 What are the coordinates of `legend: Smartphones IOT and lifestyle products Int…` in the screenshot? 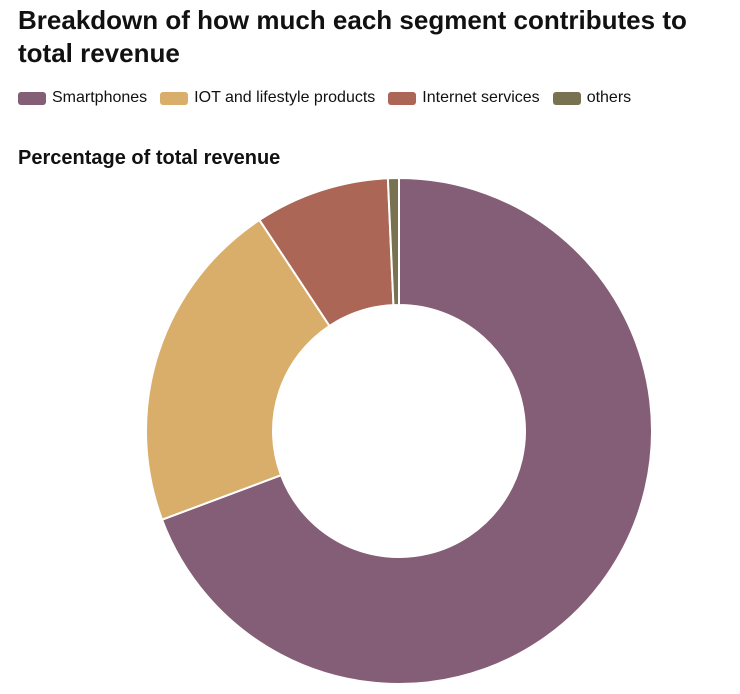 It's located at (324, 98).